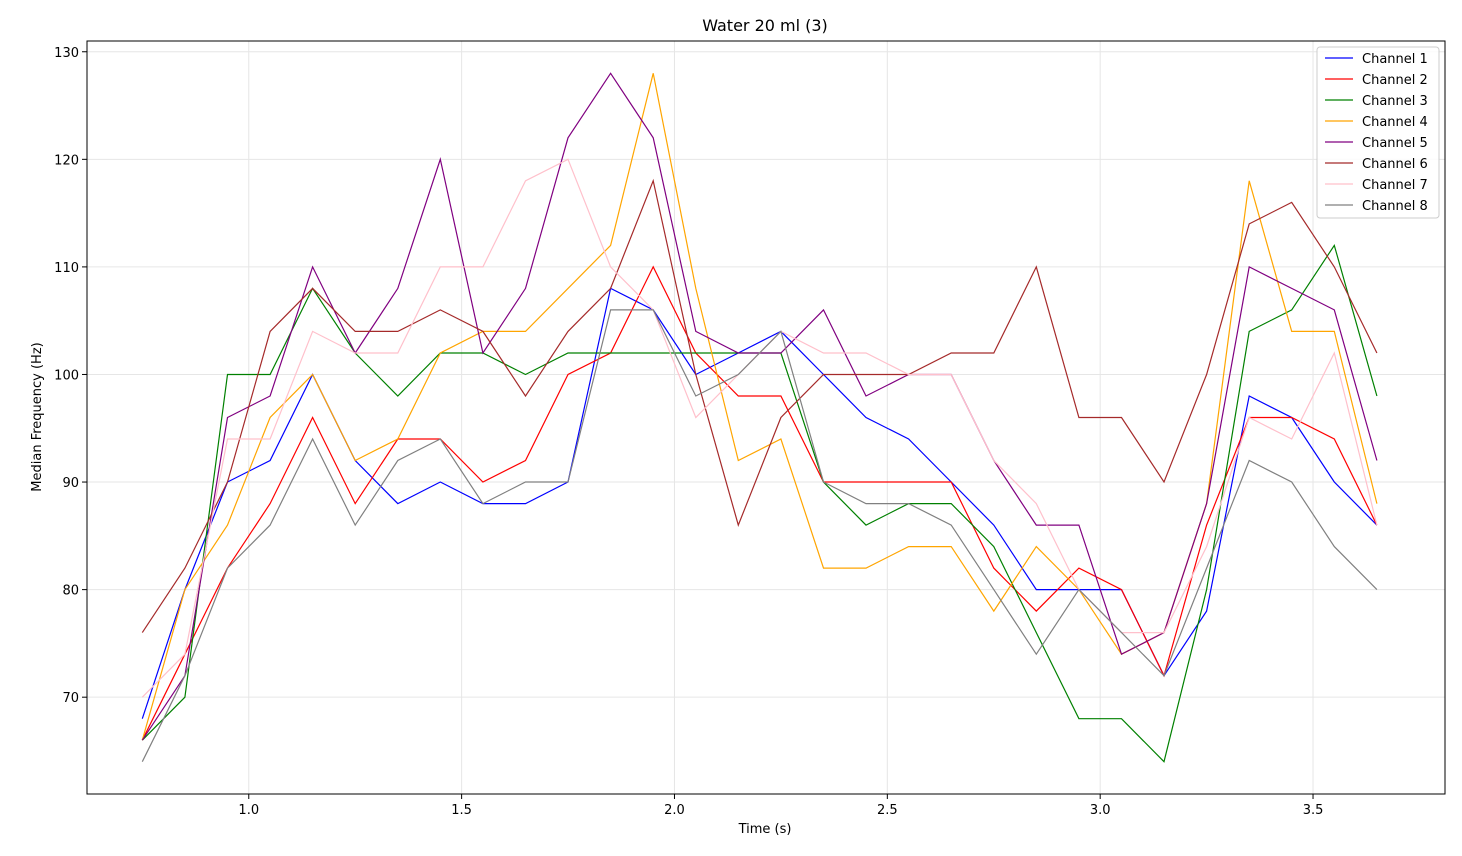  I want to click on chart-title: Water 20 ml (3), so click(765, 25).